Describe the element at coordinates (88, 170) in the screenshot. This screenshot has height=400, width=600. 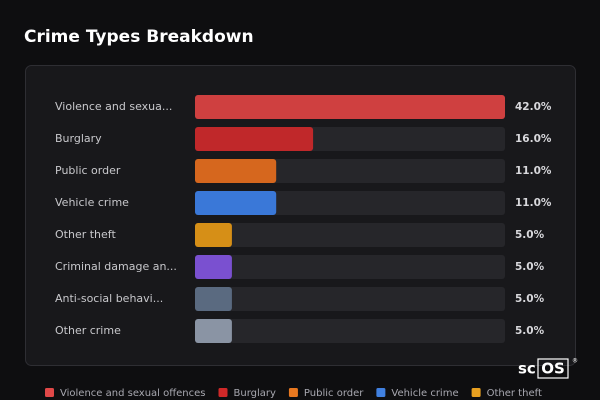
I see `category-label: Public order` at that location.